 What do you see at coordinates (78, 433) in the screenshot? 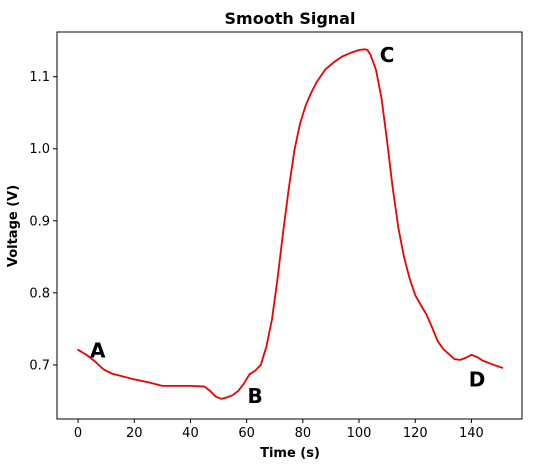
I see `x-tick-label: 0` at bounding box center [78, 433].